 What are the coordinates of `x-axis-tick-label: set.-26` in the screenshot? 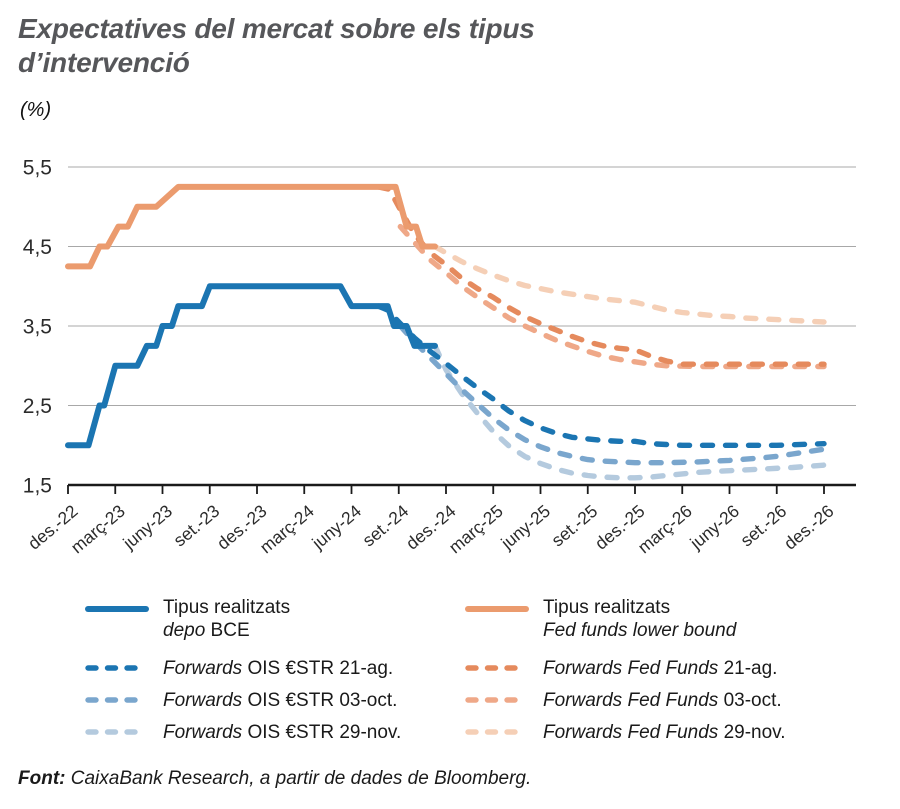 It's located at (763, 526).